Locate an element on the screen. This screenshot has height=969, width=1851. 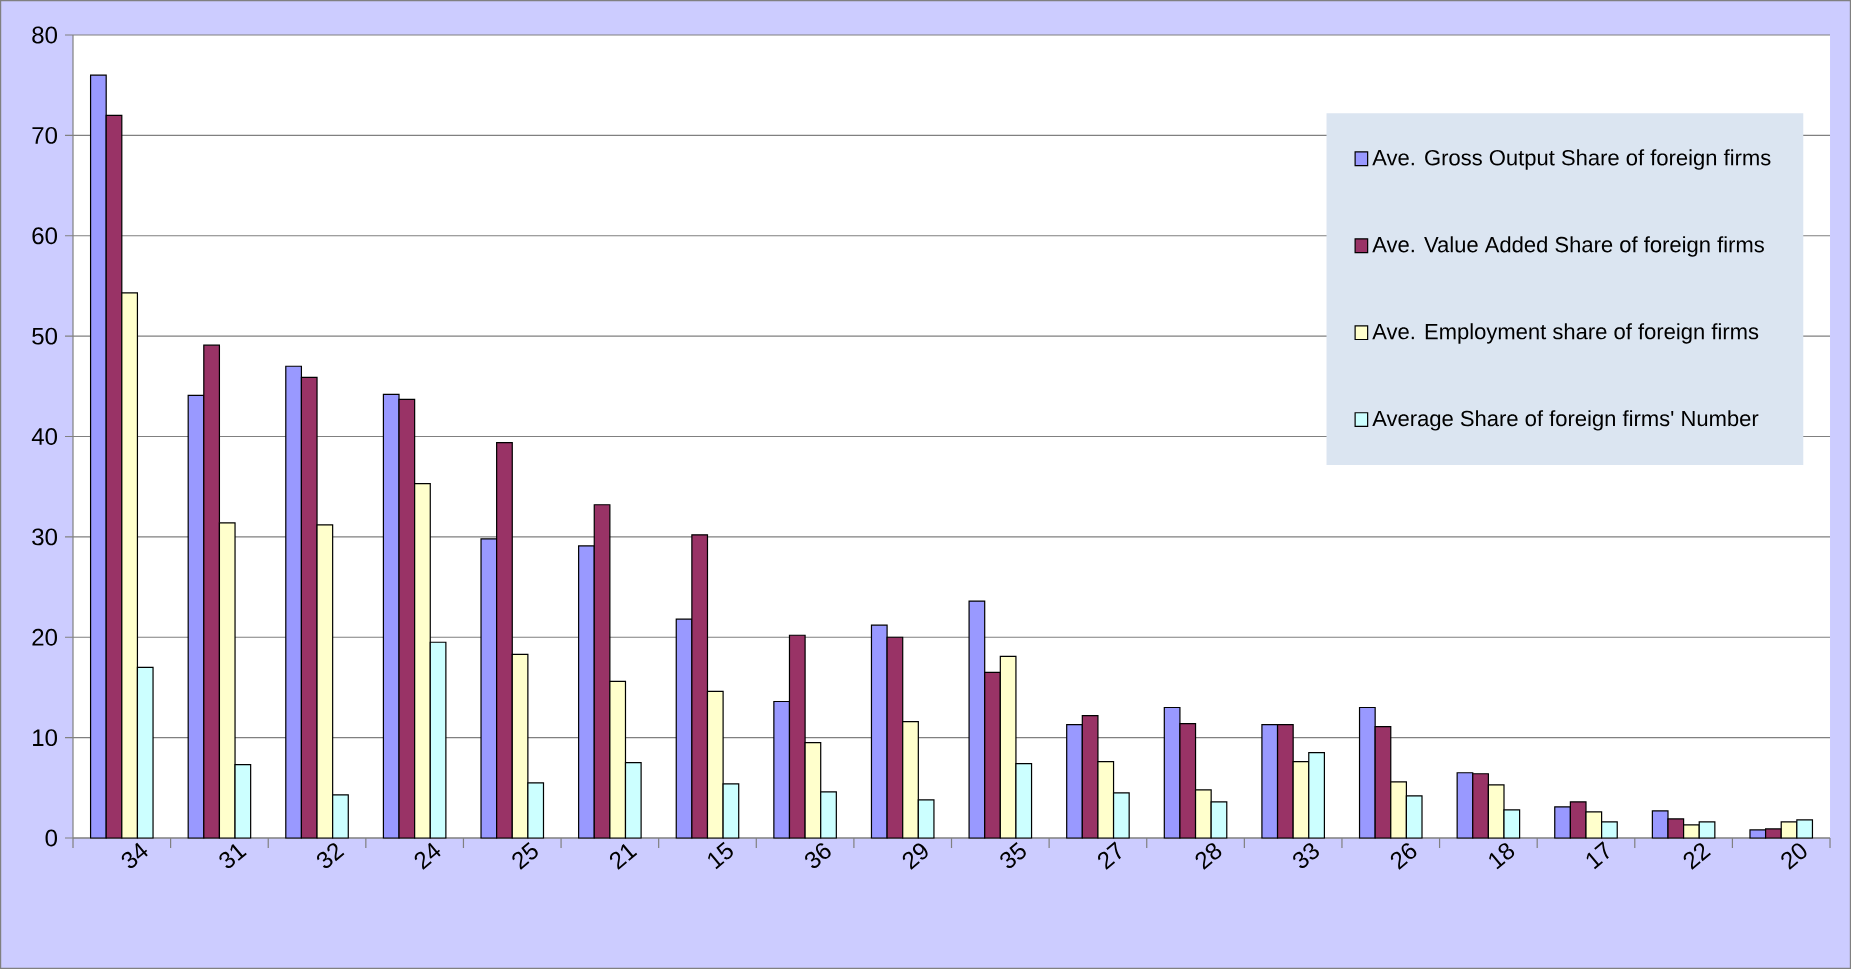
y-tick-label: 70 is located at coordinates (45, 135).